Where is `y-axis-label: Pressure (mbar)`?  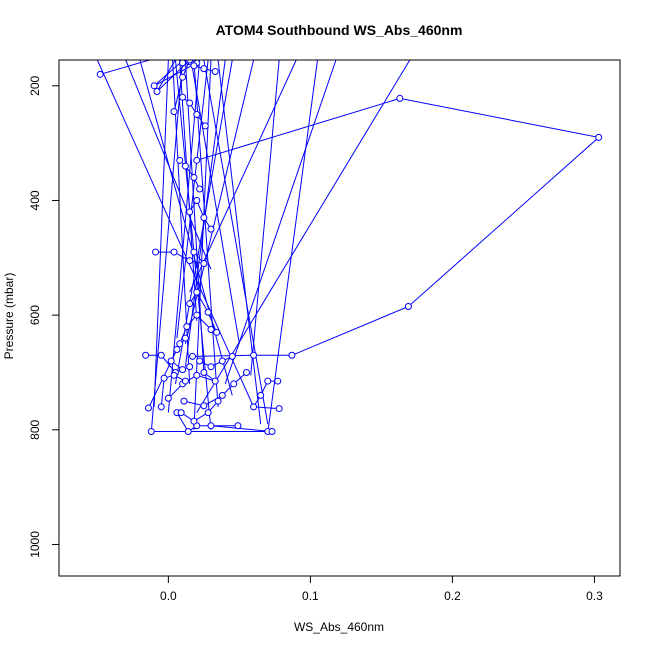 y-axis-label: Pressure (mbar) is located at coordinates (9, 316).